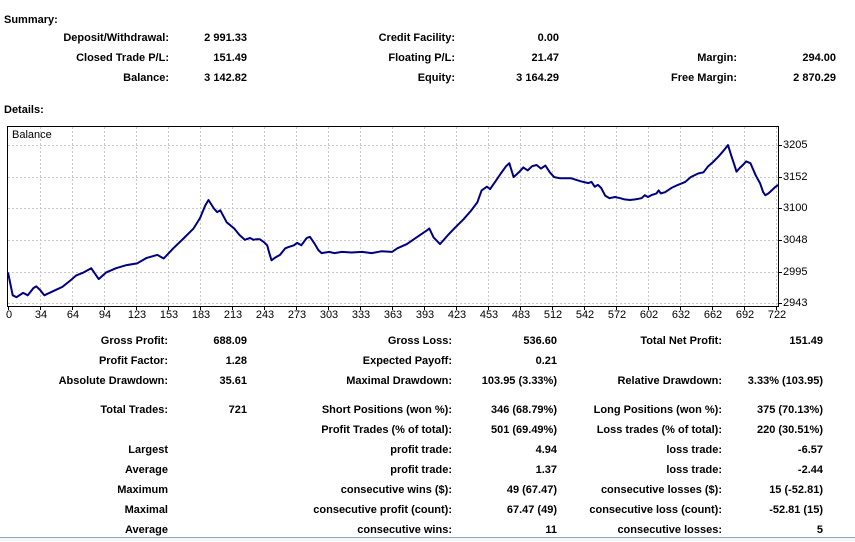 This screenshot has height=542, width=855. I want to click on x-tick-label: 632, so click(681, 315).